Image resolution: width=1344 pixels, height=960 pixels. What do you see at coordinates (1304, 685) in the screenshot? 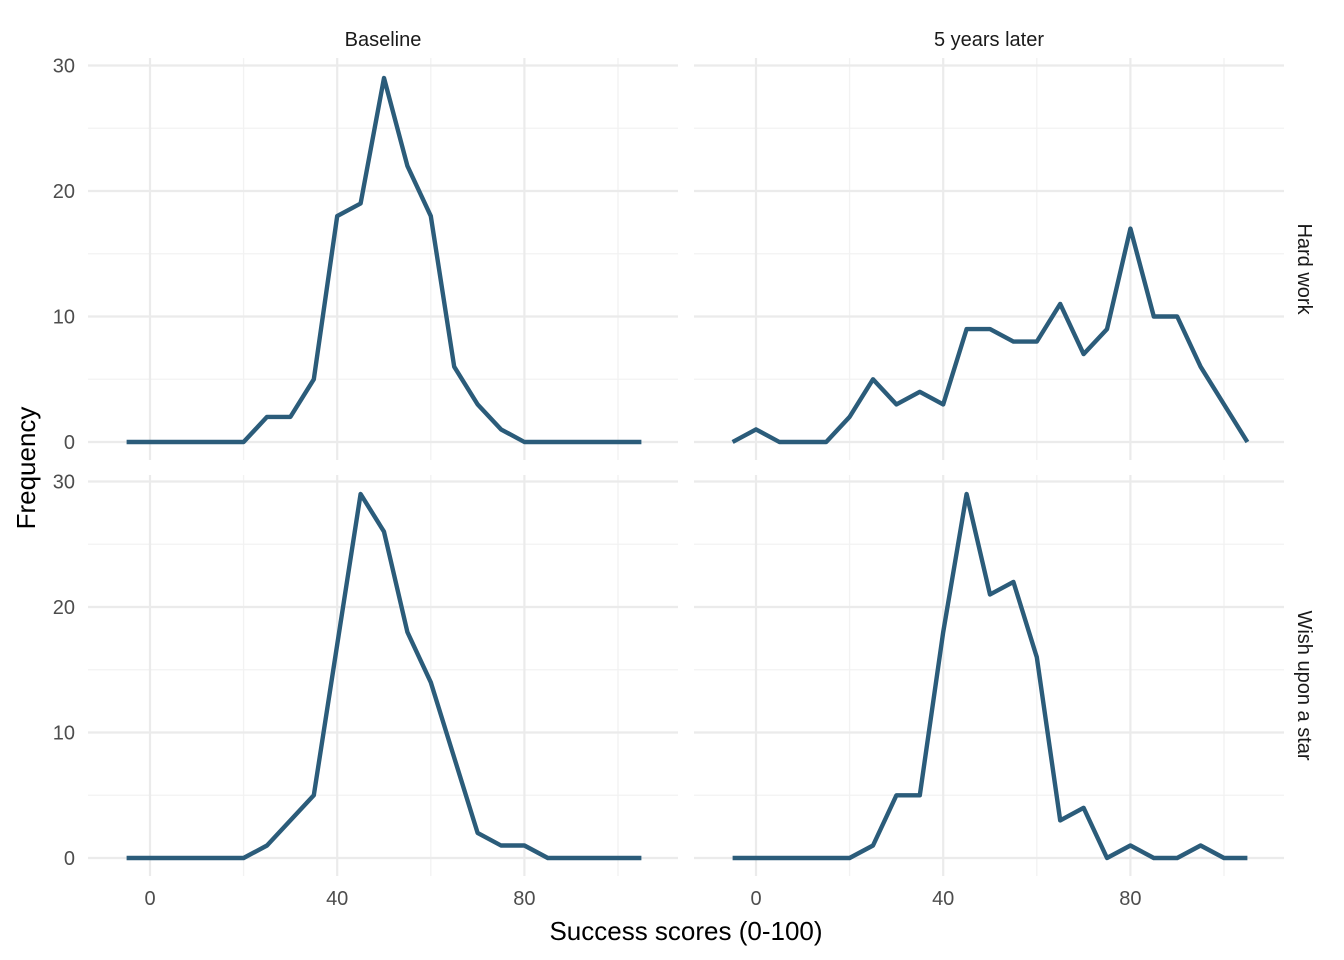
I see `strip-label-row: Wish upon a star` at bounding box center [1304, 685].